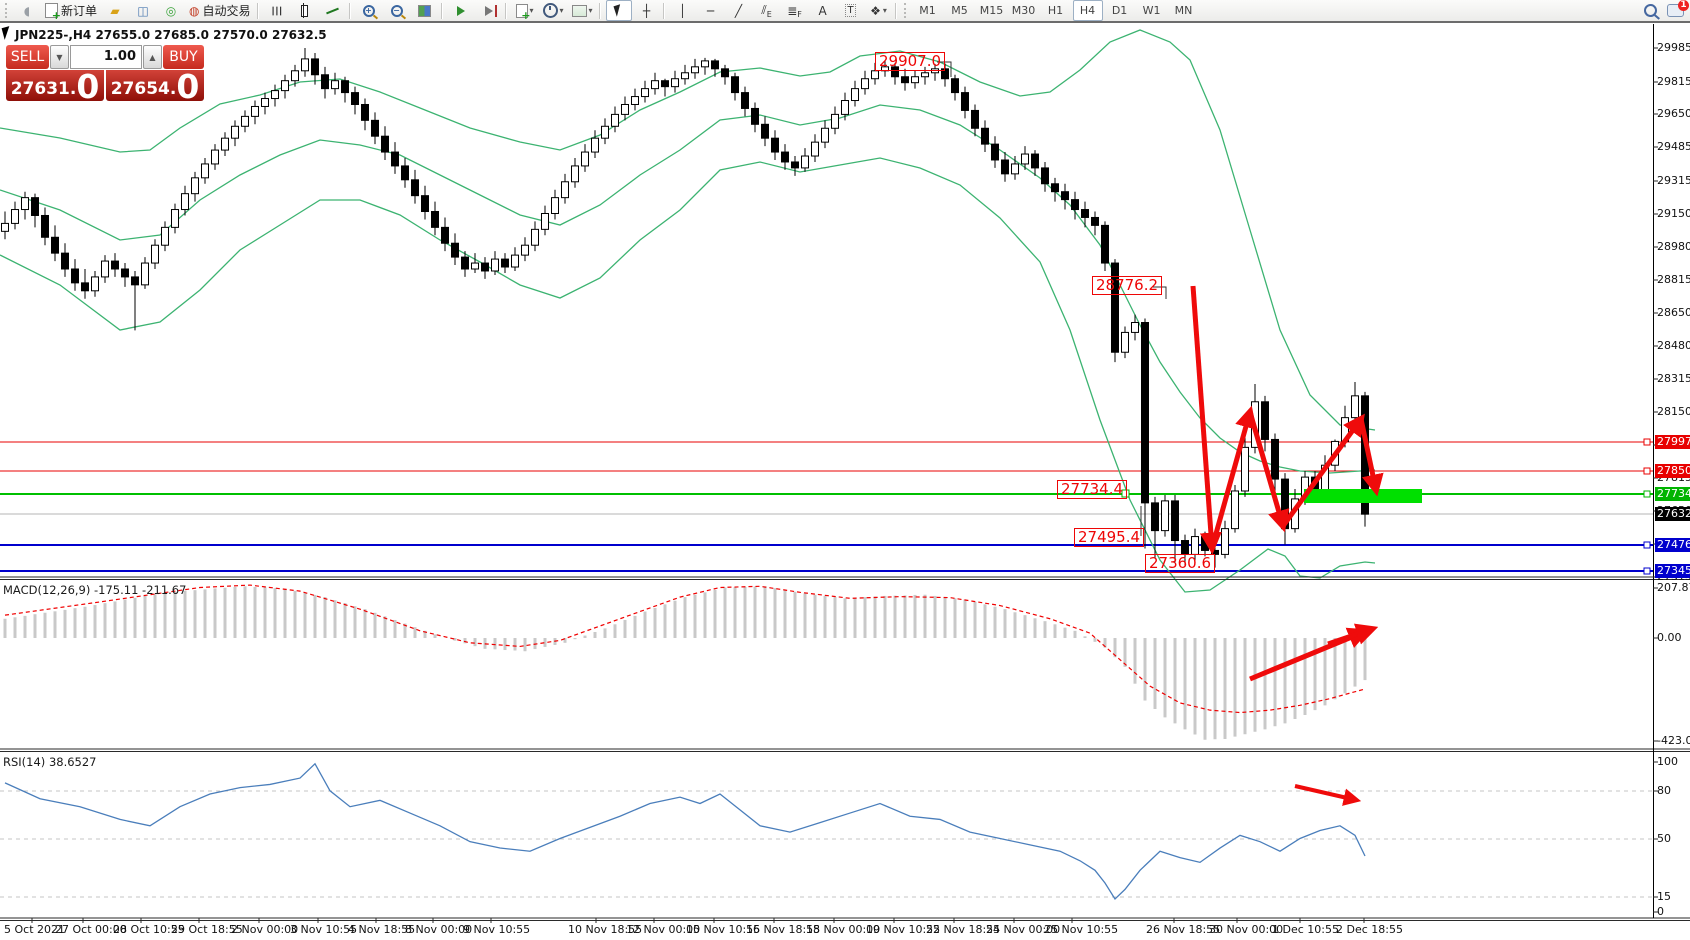 The width and height of the screenshot is (1690, 940). I want to click on annotation-connectors, so click(1052, 298).